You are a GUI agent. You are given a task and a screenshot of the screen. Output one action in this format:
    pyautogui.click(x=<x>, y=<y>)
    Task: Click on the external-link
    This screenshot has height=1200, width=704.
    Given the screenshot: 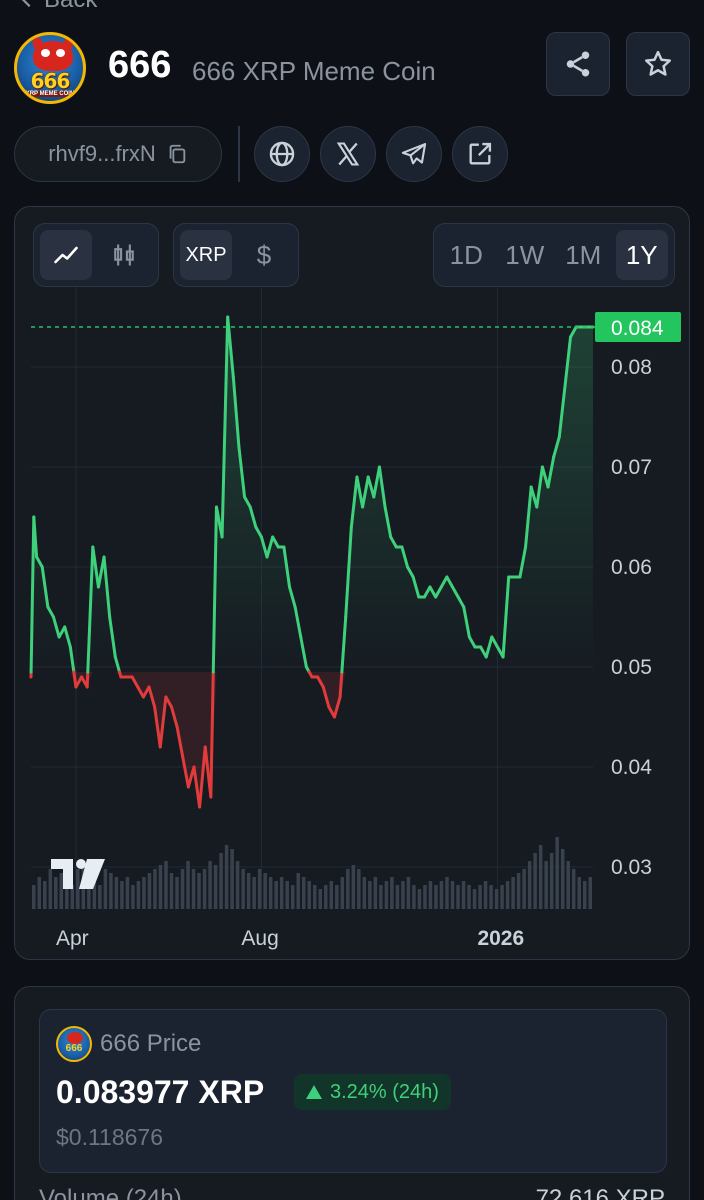 What is the action you would take?
    pyautogui.click(x=480, y=154)
    